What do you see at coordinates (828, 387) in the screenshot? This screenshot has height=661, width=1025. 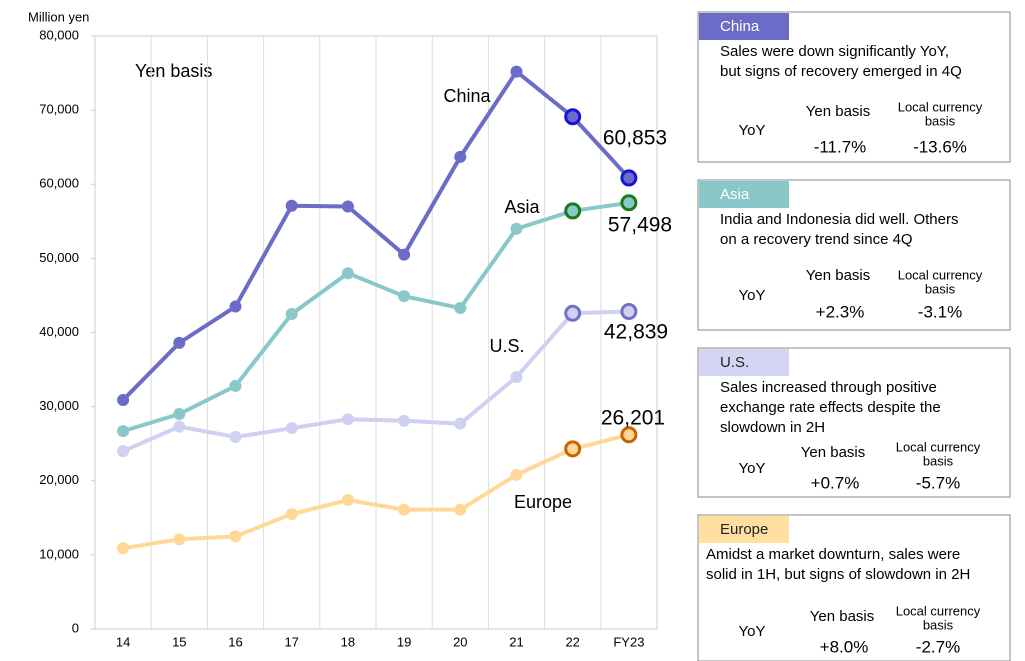 I see `panel-description: Sales increased through positive` at bounding box center [828, 387].